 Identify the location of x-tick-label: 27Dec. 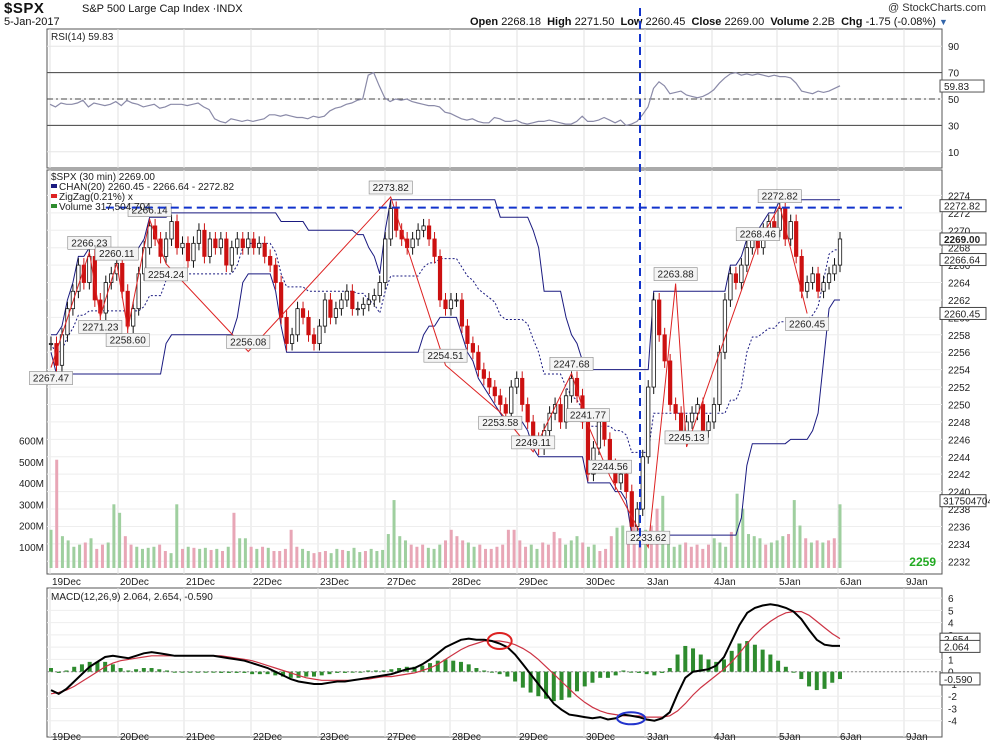
(401, 582).